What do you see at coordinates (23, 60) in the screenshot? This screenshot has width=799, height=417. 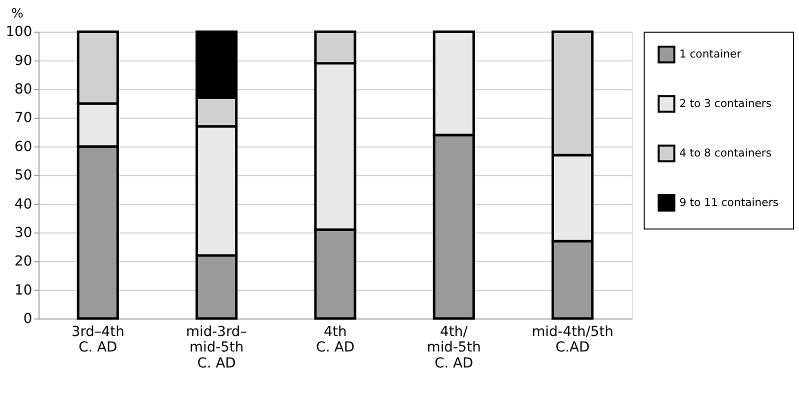 I see `y-tick-label: 90` at bounding box center [23, 60].